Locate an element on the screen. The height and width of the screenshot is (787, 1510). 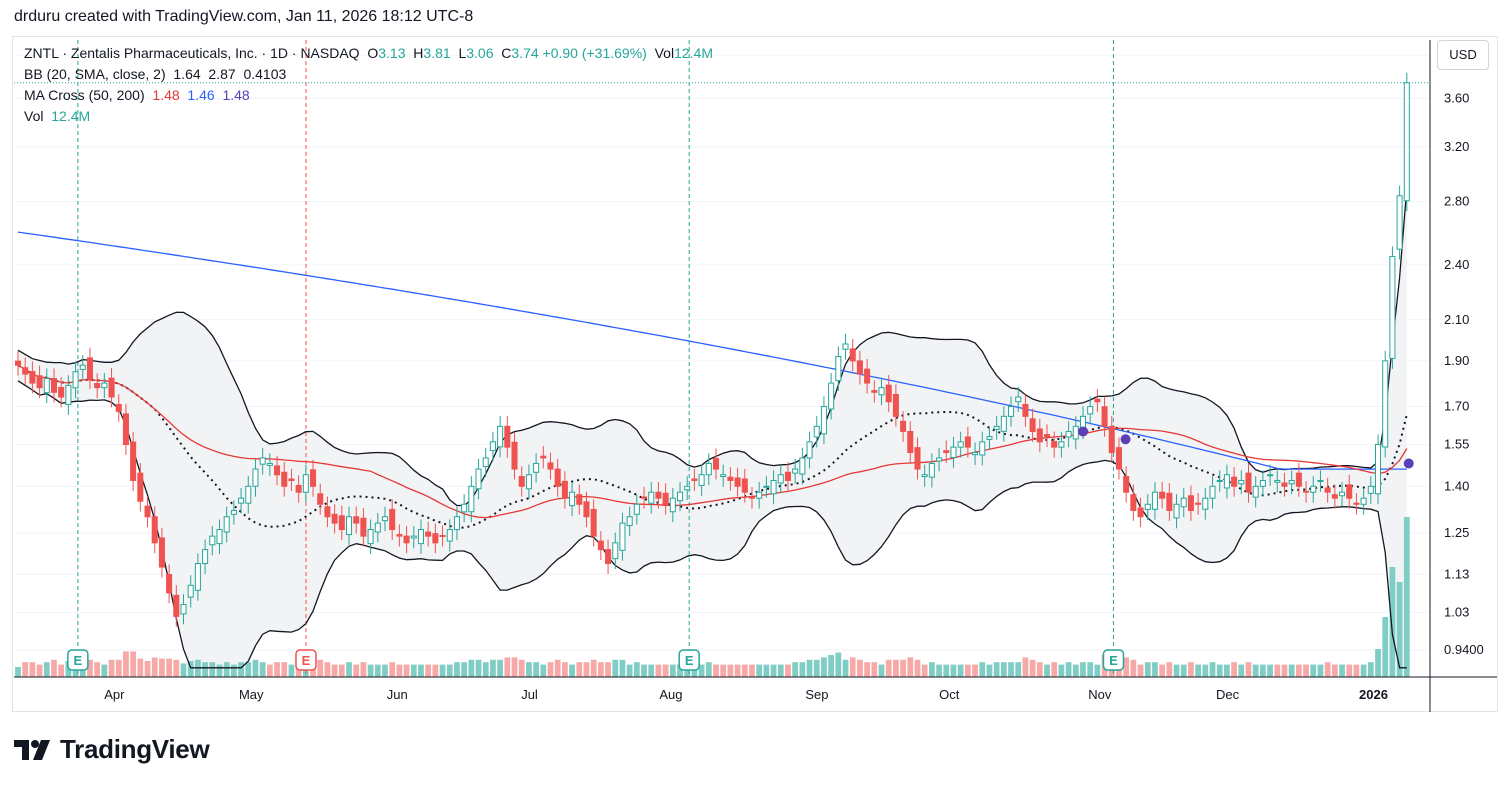
legend-close: 3.74 is located at coordinates (525, 53).